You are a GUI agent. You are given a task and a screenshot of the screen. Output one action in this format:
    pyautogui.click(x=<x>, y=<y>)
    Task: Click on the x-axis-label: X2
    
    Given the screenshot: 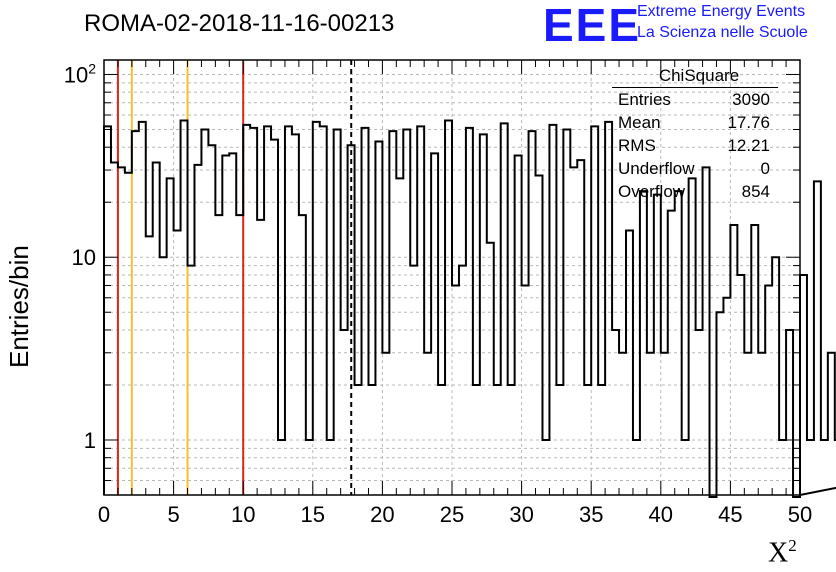 What is the action you would take?
    pyautogui.click(x=782, y=552)
    